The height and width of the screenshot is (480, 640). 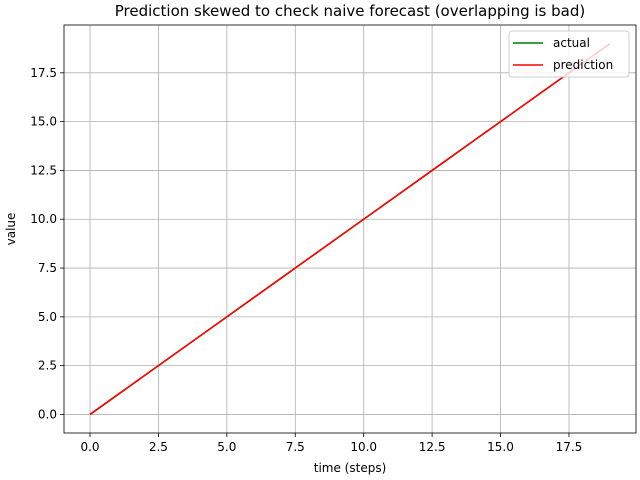 I want to click on y-tick-label: 7.5, so click(x=47, y=268).